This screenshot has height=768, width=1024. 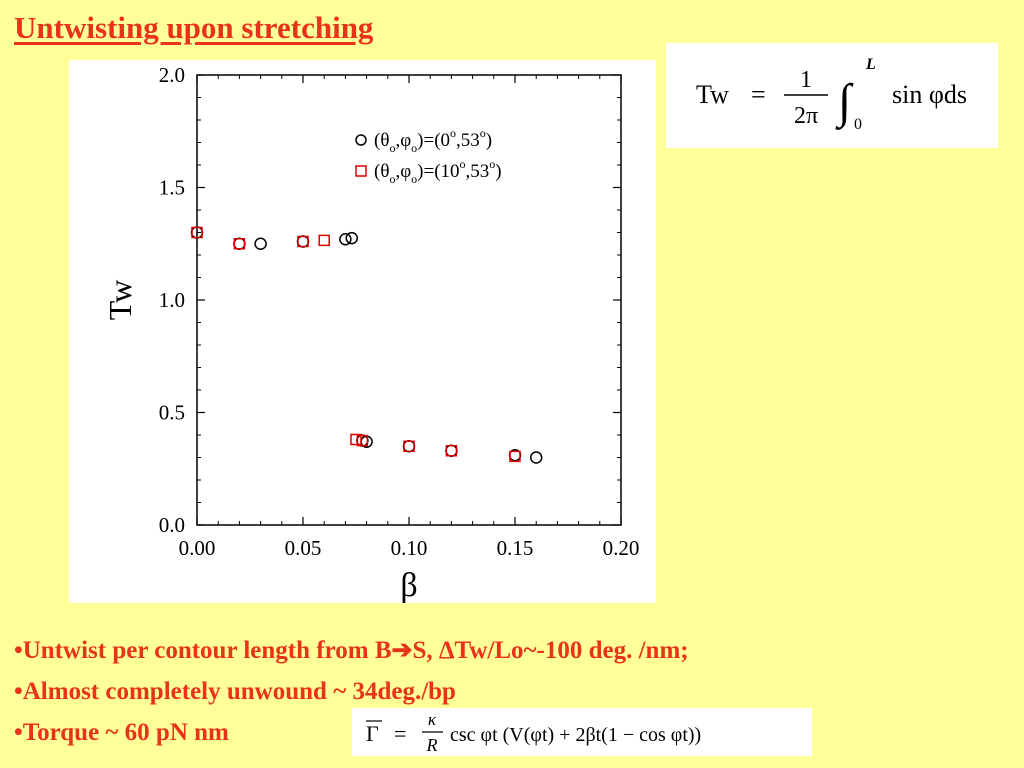 I want to click on legend-marker-circle, so click(x=361, y=140).